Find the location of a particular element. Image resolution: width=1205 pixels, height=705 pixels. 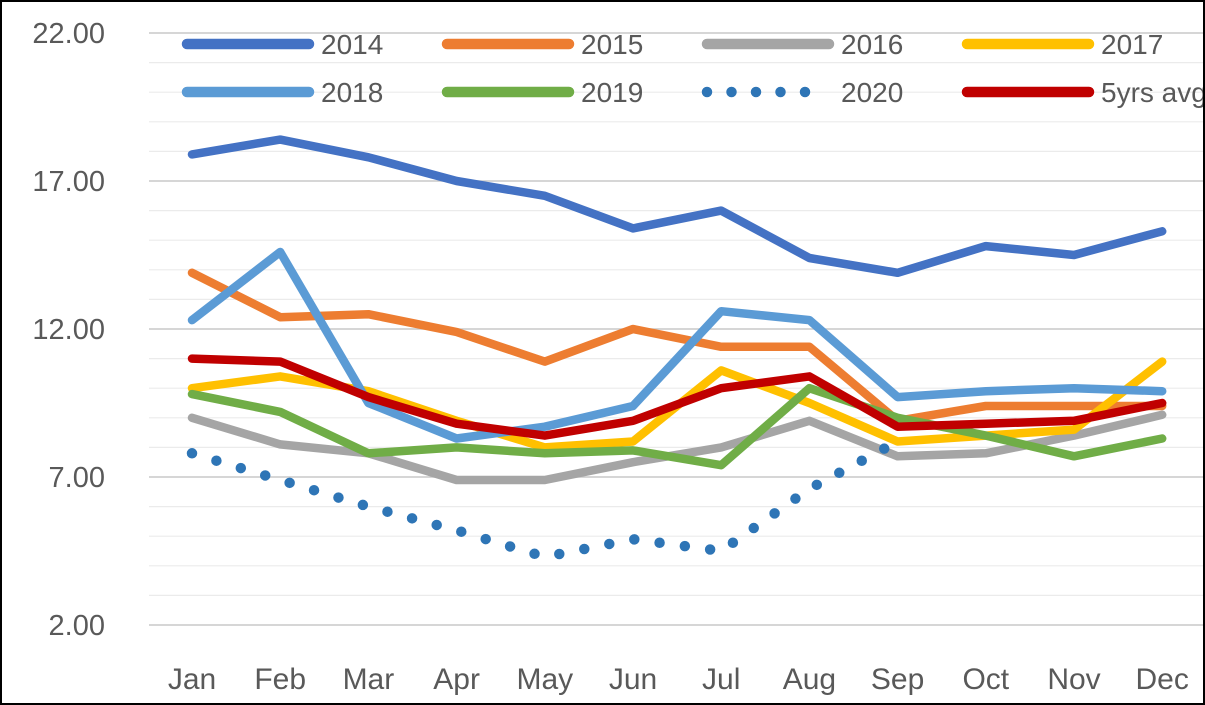

x-axis-label-oct: Oct is located at coordinates (985, 679).